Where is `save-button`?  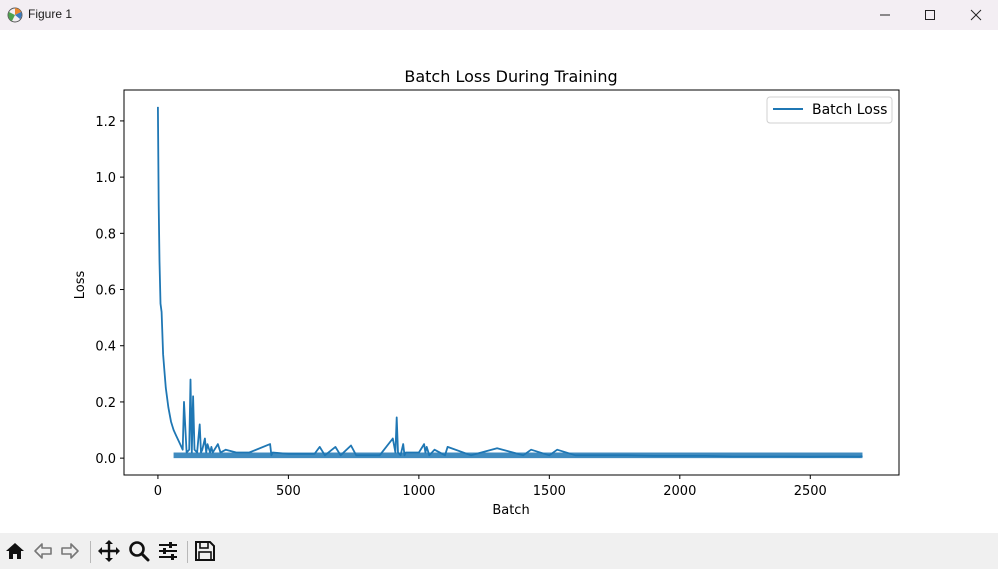
save-button is located at coordinates (205, 551).